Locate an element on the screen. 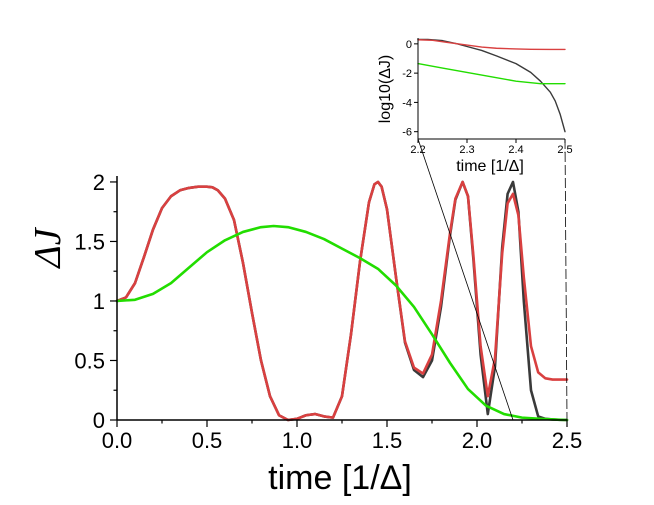 This screenshot has width=654, height=505. inset-series-red-line is located at coordinates (491, 45).